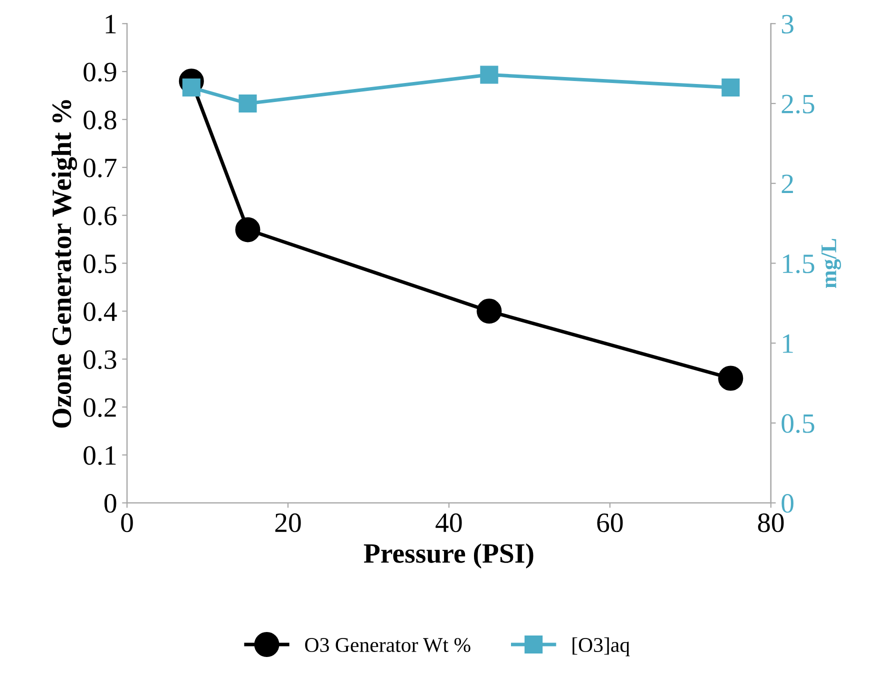 This screenshot has height=675, width=876. What do you see at coordinates (100, 455) in the screenshot?
I see `y-tick-label: 0.1` at bounding box center [100, 455].